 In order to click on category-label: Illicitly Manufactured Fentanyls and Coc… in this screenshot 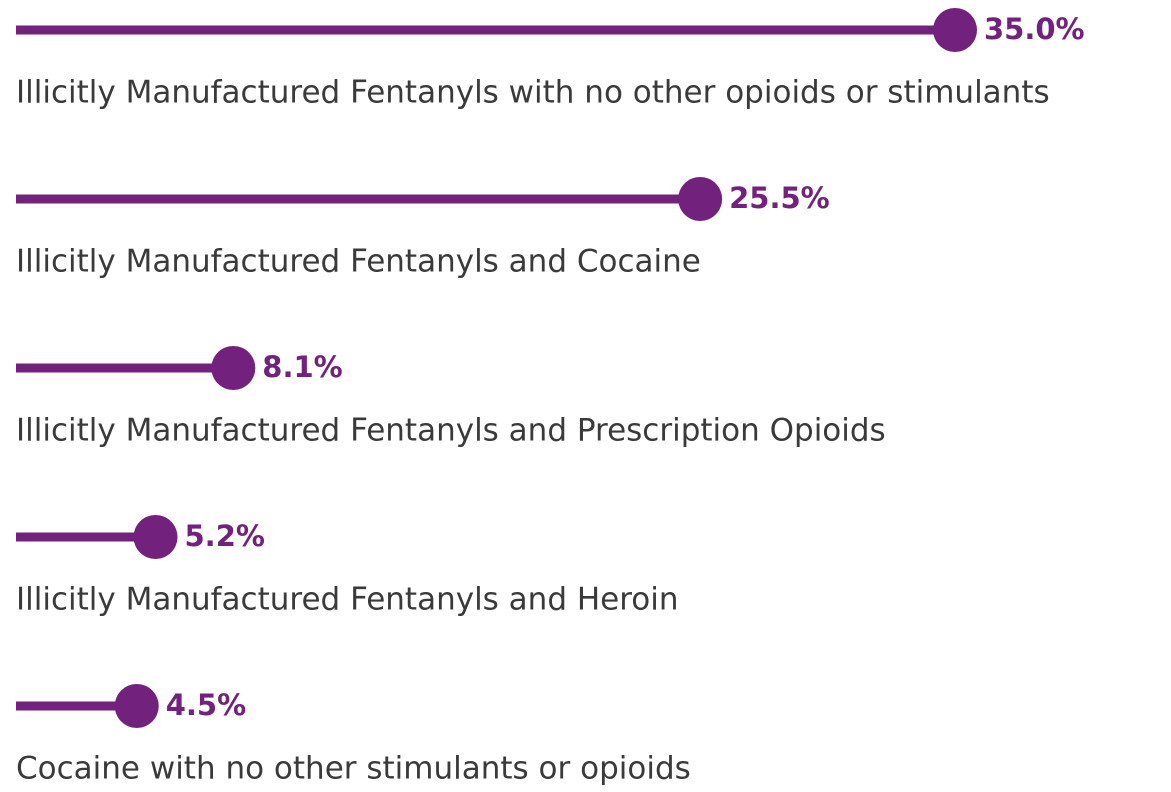, I will do `click(358, 262)`.